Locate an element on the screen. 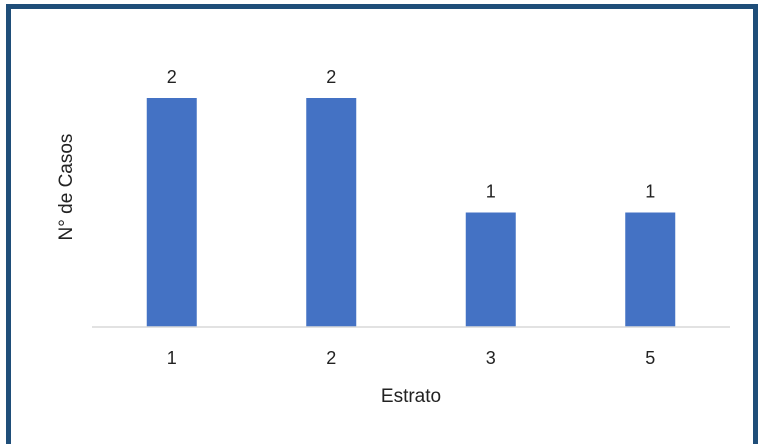 The height and width of the screenshot is (444, 772). data-label-5: 1 is located at coordinates (650, 192).